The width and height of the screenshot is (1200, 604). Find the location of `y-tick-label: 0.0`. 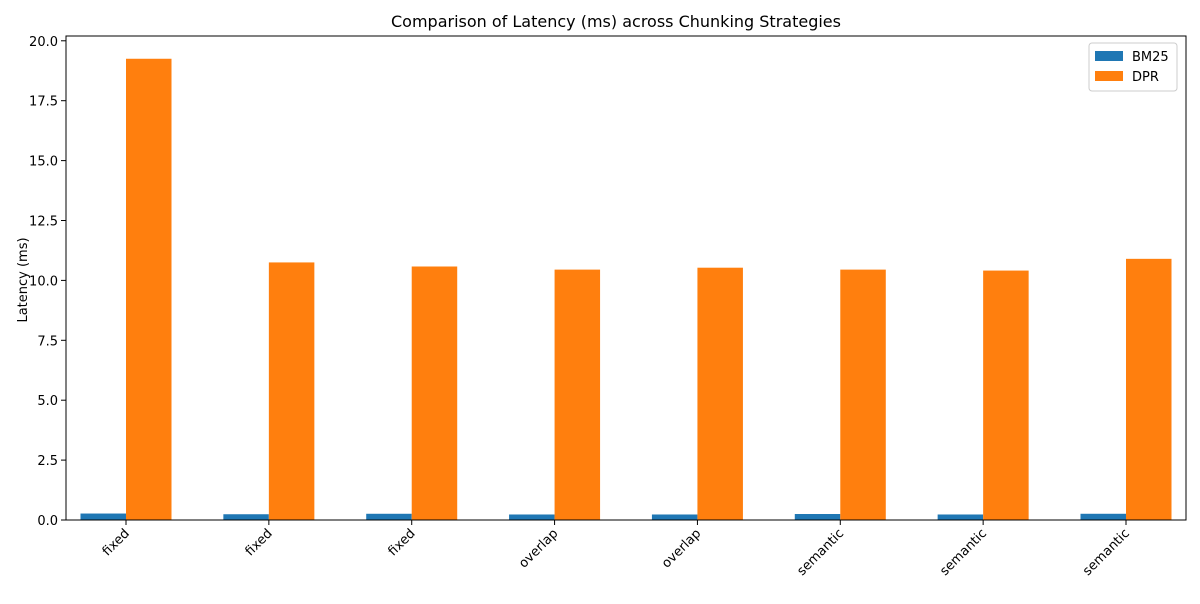

y-tick-label: 0.0 is located at coordinates (47, 521).